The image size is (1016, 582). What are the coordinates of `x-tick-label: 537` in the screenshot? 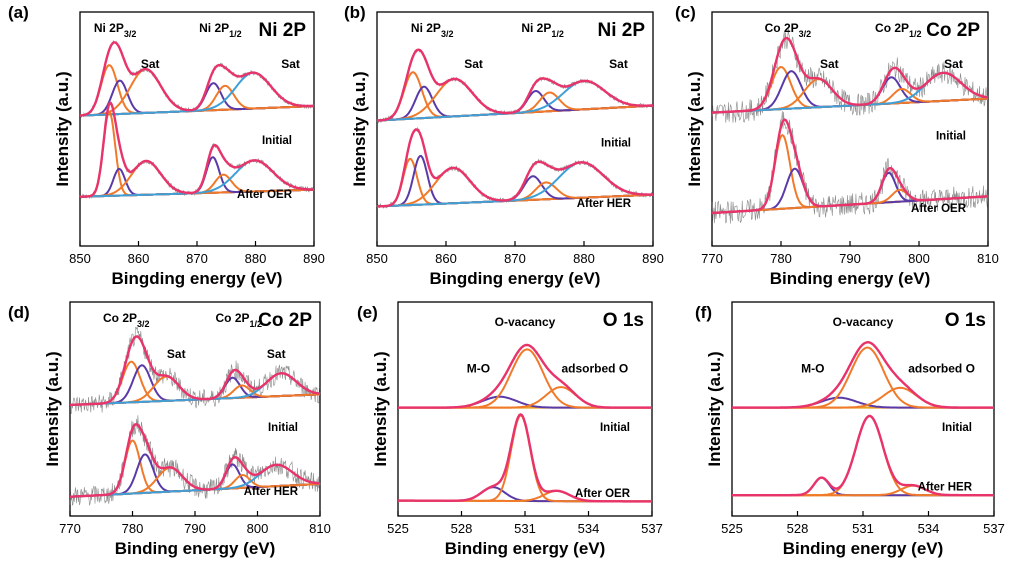 It's located at (652, 528).